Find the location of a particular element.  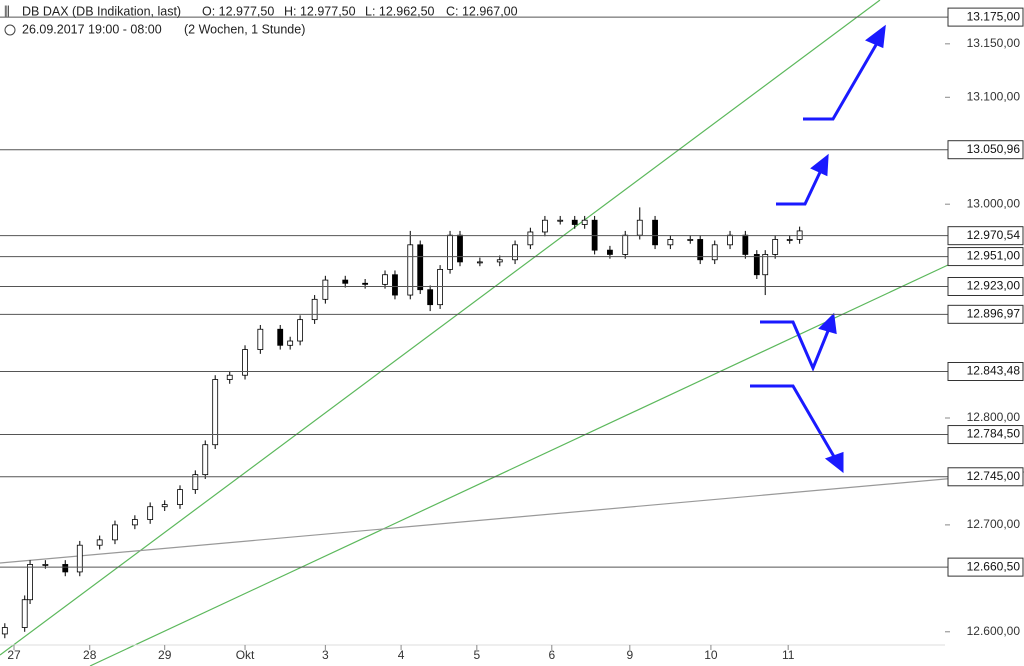

x-tick-label: 4 is located at coordinates (401, 655).